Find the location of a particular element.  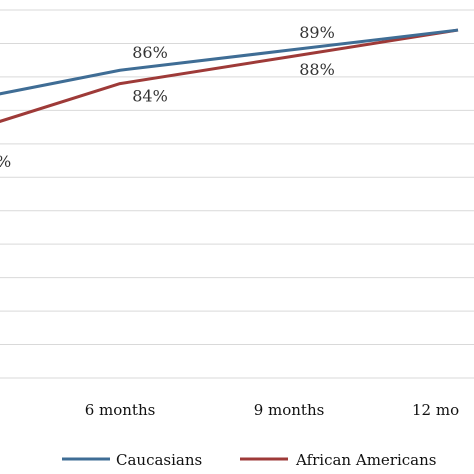

series-line-caucasians is located at coordinates (229, 62).